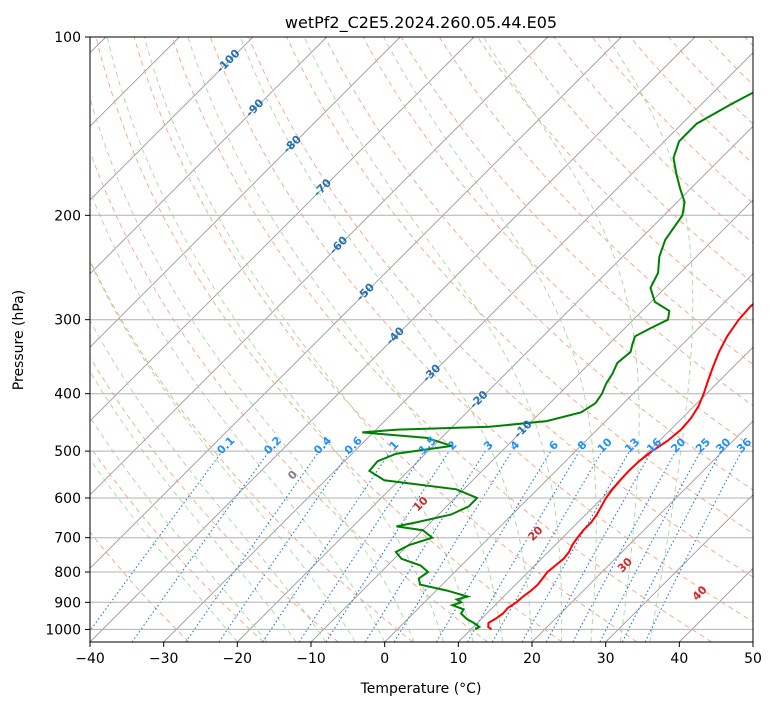 The height and width of the screenshot is (708, 775). Describe the element at coordinates (458, 659) in the screenshot. I see `x-tick-label: 10` at that location.